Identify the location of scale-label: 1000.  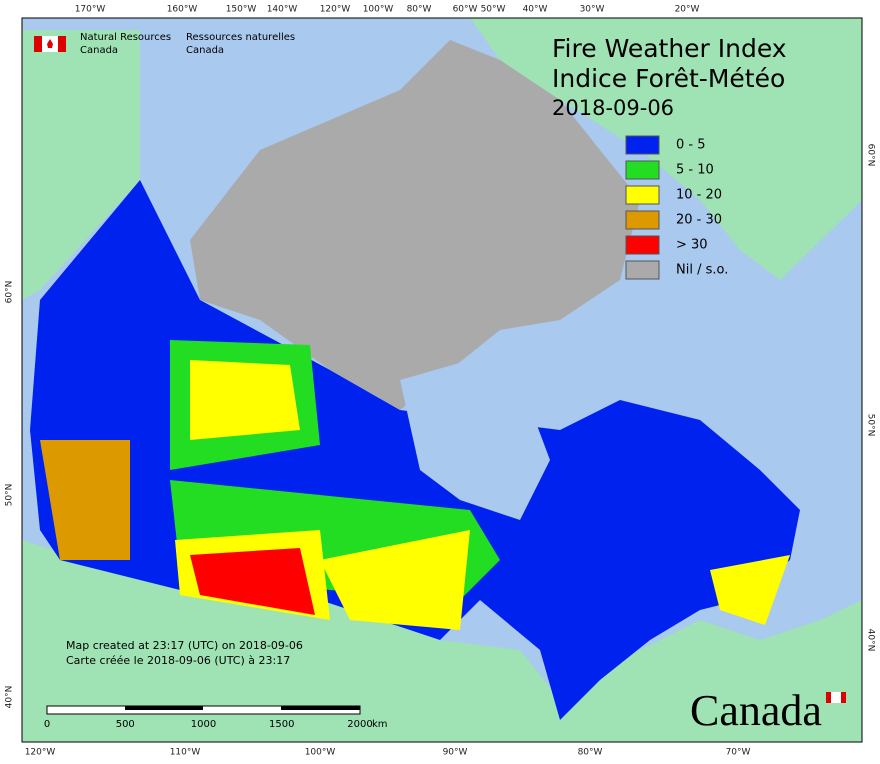
(203, 724).